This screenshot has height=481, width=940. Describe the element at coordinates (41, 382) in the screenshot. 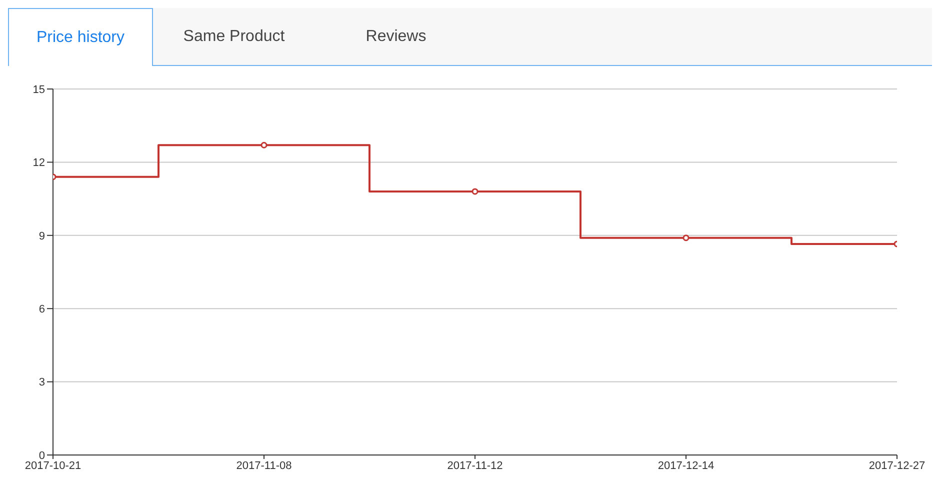

I see `y-tick-label: 3` at that location.